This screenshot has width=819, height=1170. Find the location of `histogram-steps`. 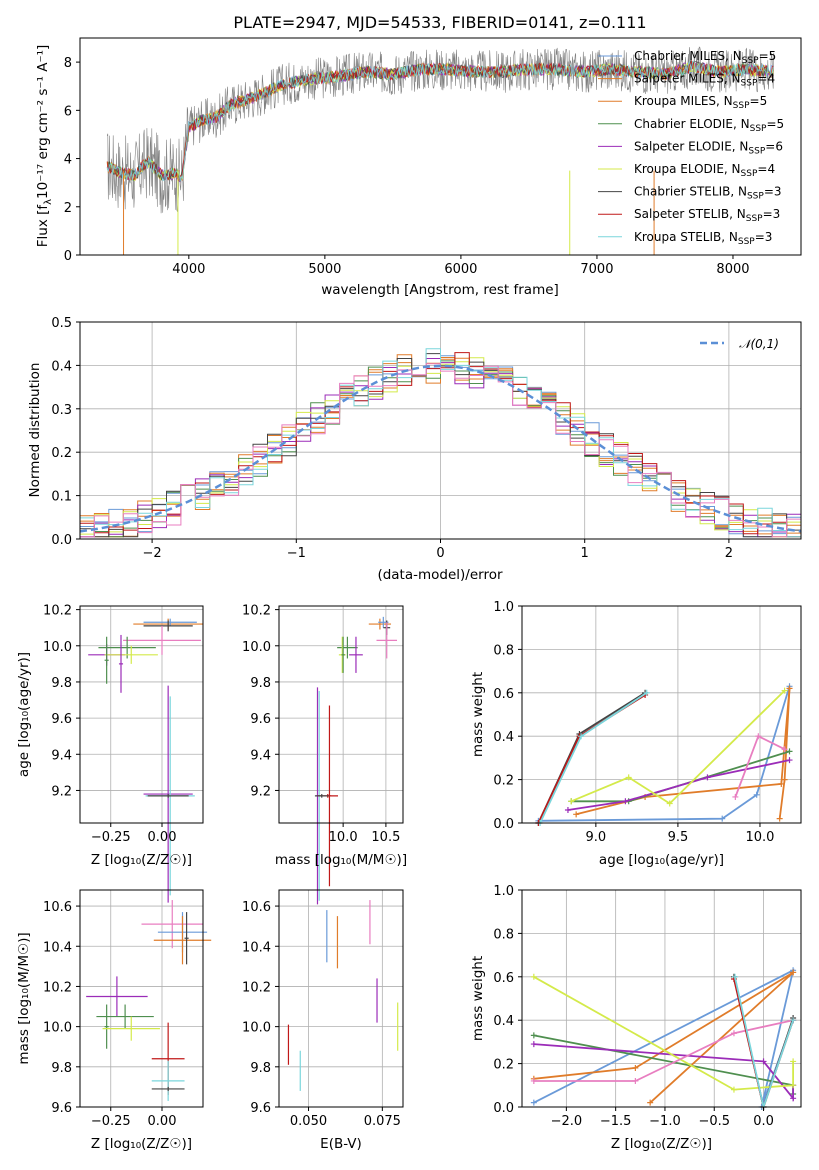

histogram-steps is located at coordinates (440, 443).